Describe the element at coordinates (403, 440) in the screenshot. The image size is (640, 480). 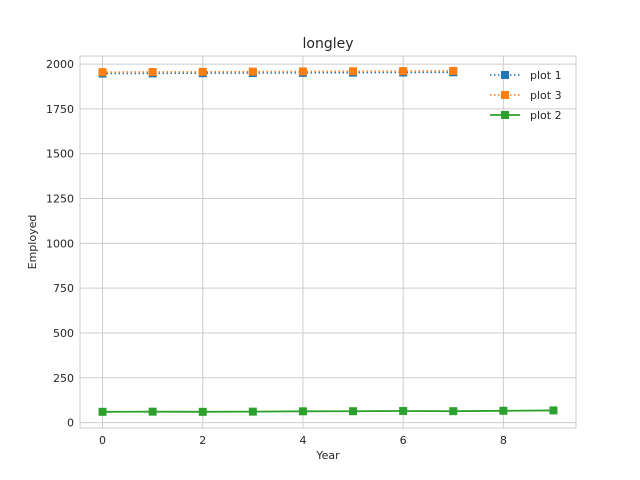
I see `x-tick-label: 6` at that location.